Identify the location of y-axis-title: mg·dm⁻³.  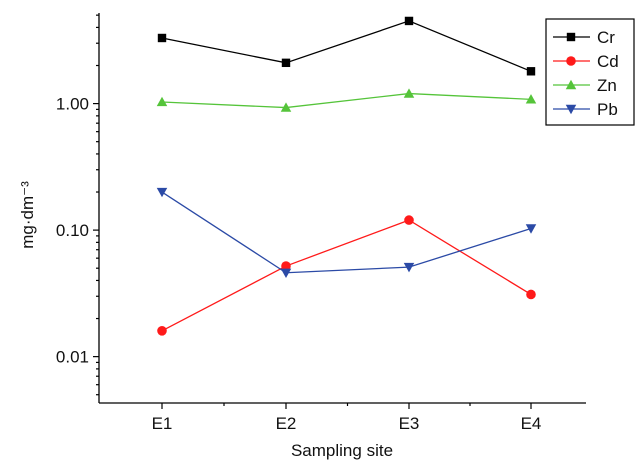
(27, 215).